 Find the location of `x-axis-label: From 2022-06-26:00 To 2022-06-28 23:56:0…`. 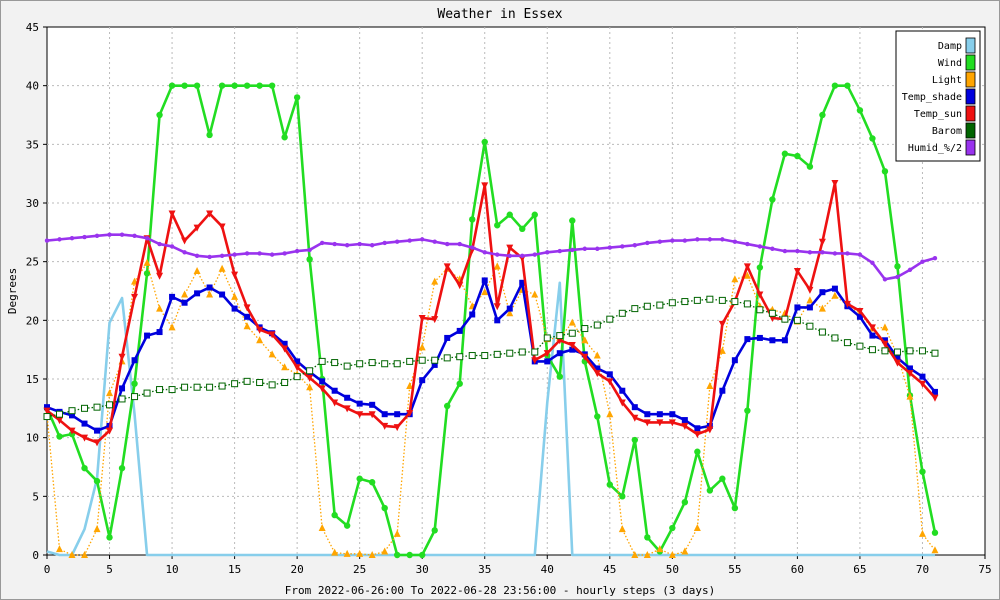

x-axis-label: From 2022-06-26:00 To 2022-06-28 23:56:0… is located at coordinates (500, 590).